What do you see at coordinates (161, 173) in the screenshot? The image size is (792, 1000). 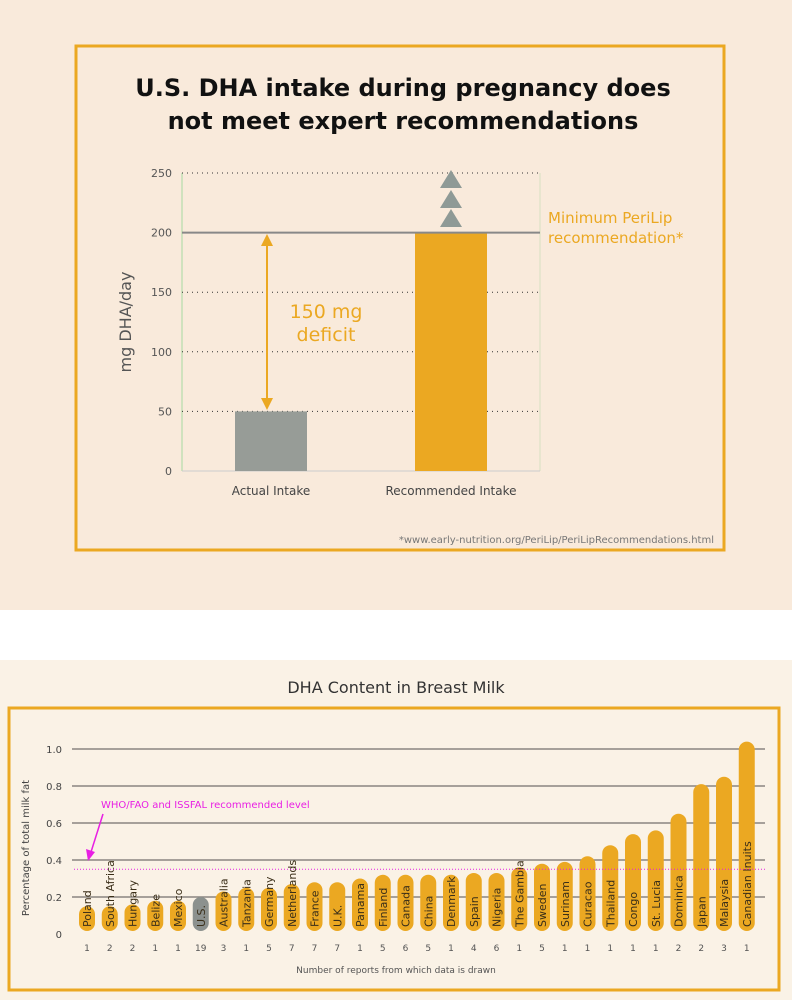 I see `y-tick-label: 250` at bounding box center [161, 173].